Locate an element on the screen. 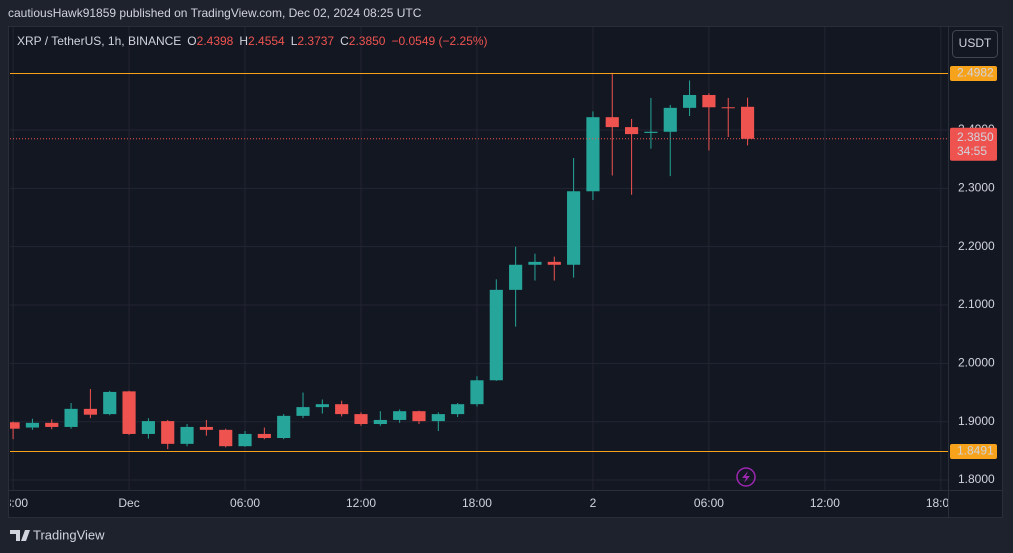 This screenshot has height=553, width=1013. brand-logo is located at coordinates (20, 535).